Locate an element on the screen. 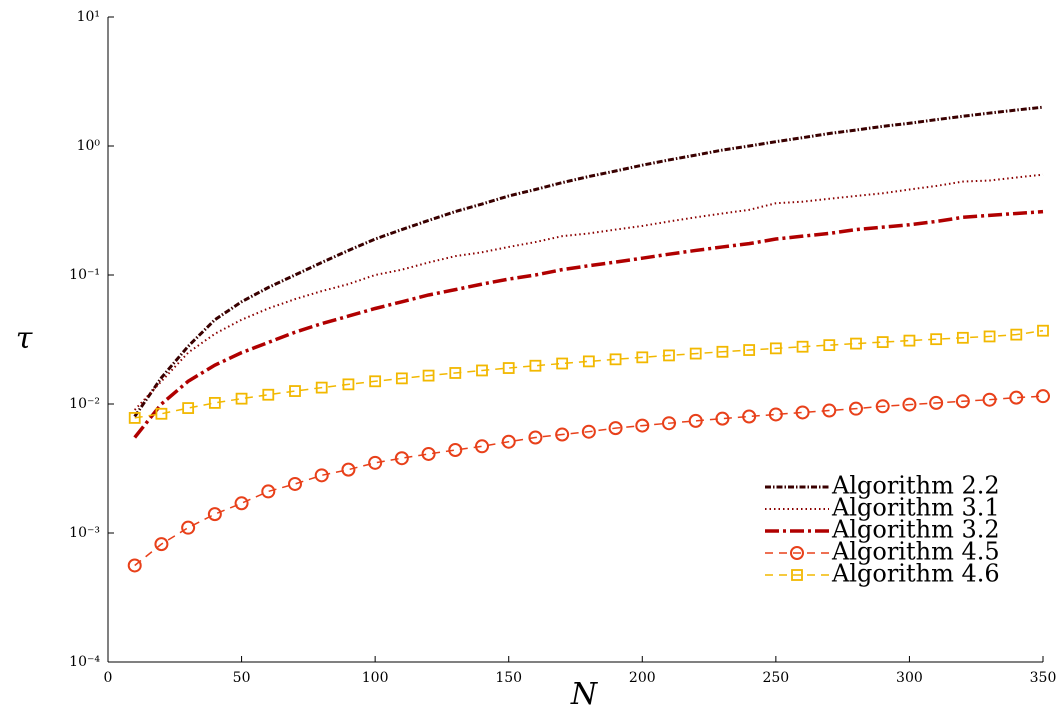 Image resolution: width=1057 pixels, height=713 pixels. y-tick-label: 10⁻³ is located at coordinates (84, 533).